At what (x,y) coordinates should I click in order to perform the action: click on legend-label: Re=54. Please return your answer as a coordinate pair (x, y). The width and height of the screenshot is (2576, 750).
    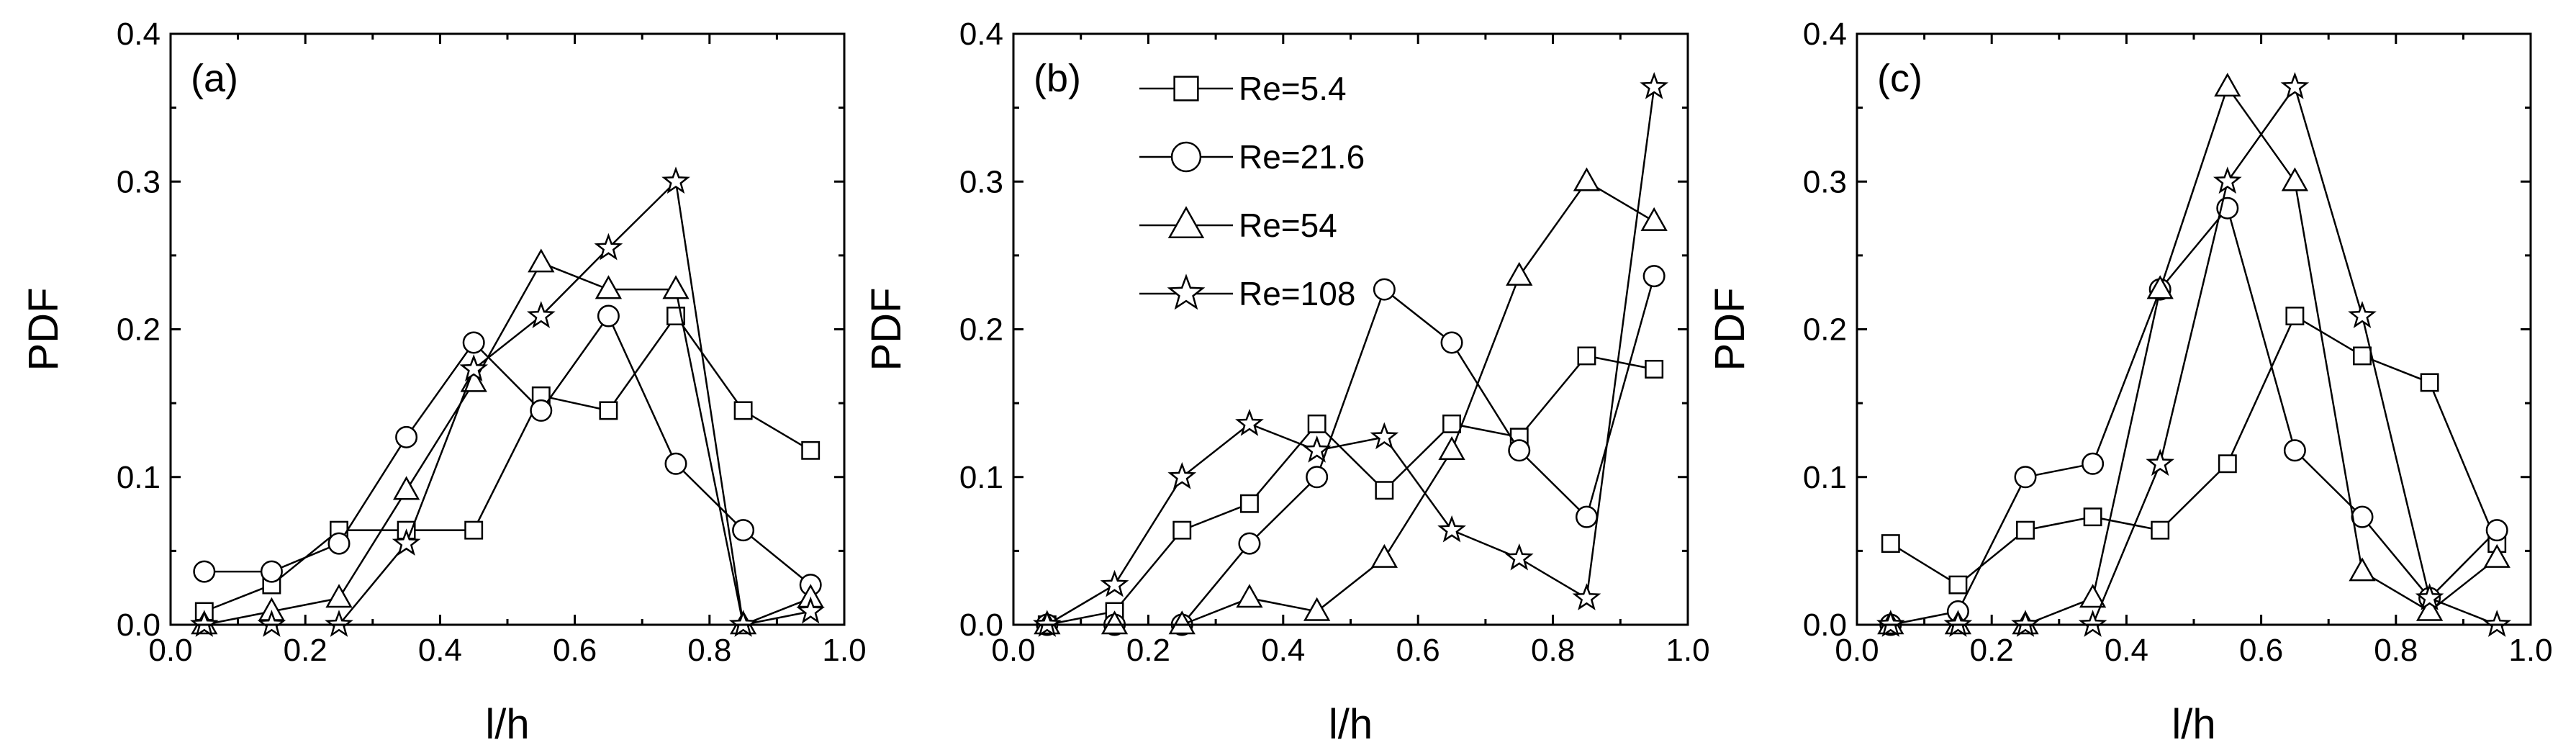
    Looking at the image, I should click on (1288, 225).